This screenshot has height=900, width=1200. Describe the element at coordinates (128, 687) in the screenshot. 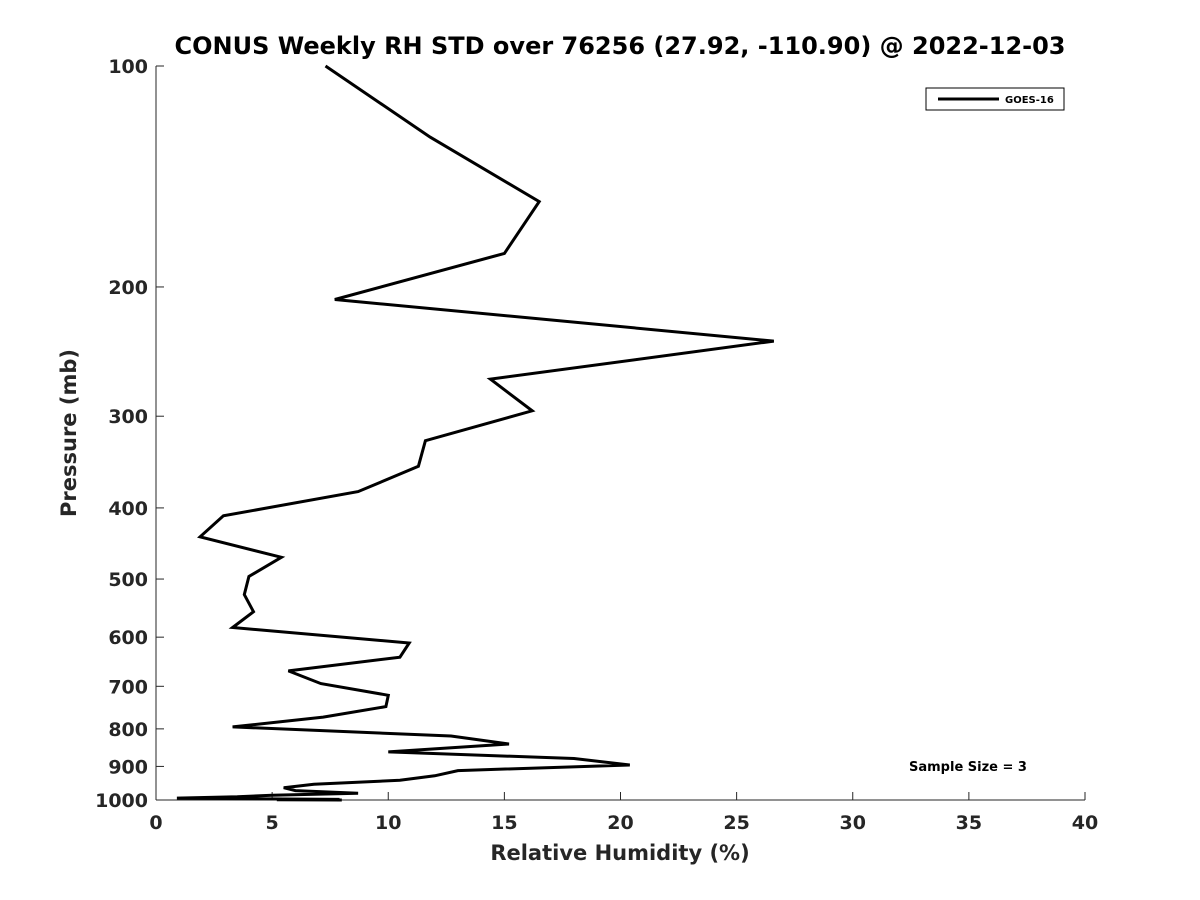

I see `y-tick-label: 700` at that location.